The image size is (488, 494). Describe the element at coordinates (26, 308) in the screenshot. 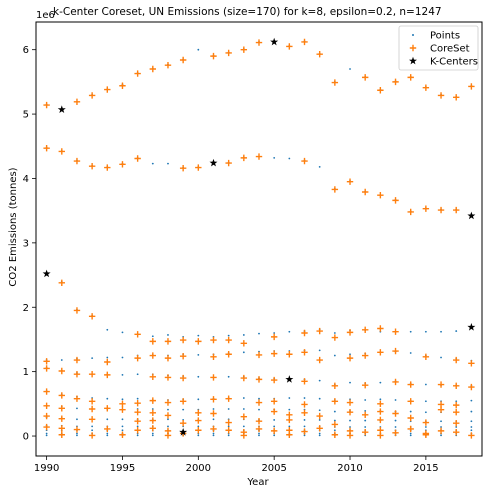

I see `y-tick-label: 2` at that location.